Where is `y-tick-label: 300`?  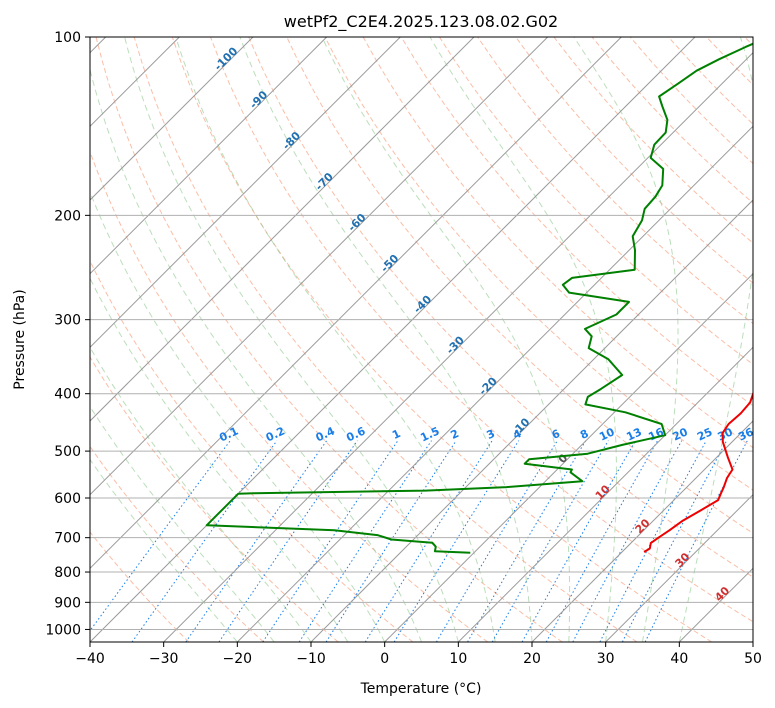
y-tick-label: 300 is located at coordinates (67, 321).